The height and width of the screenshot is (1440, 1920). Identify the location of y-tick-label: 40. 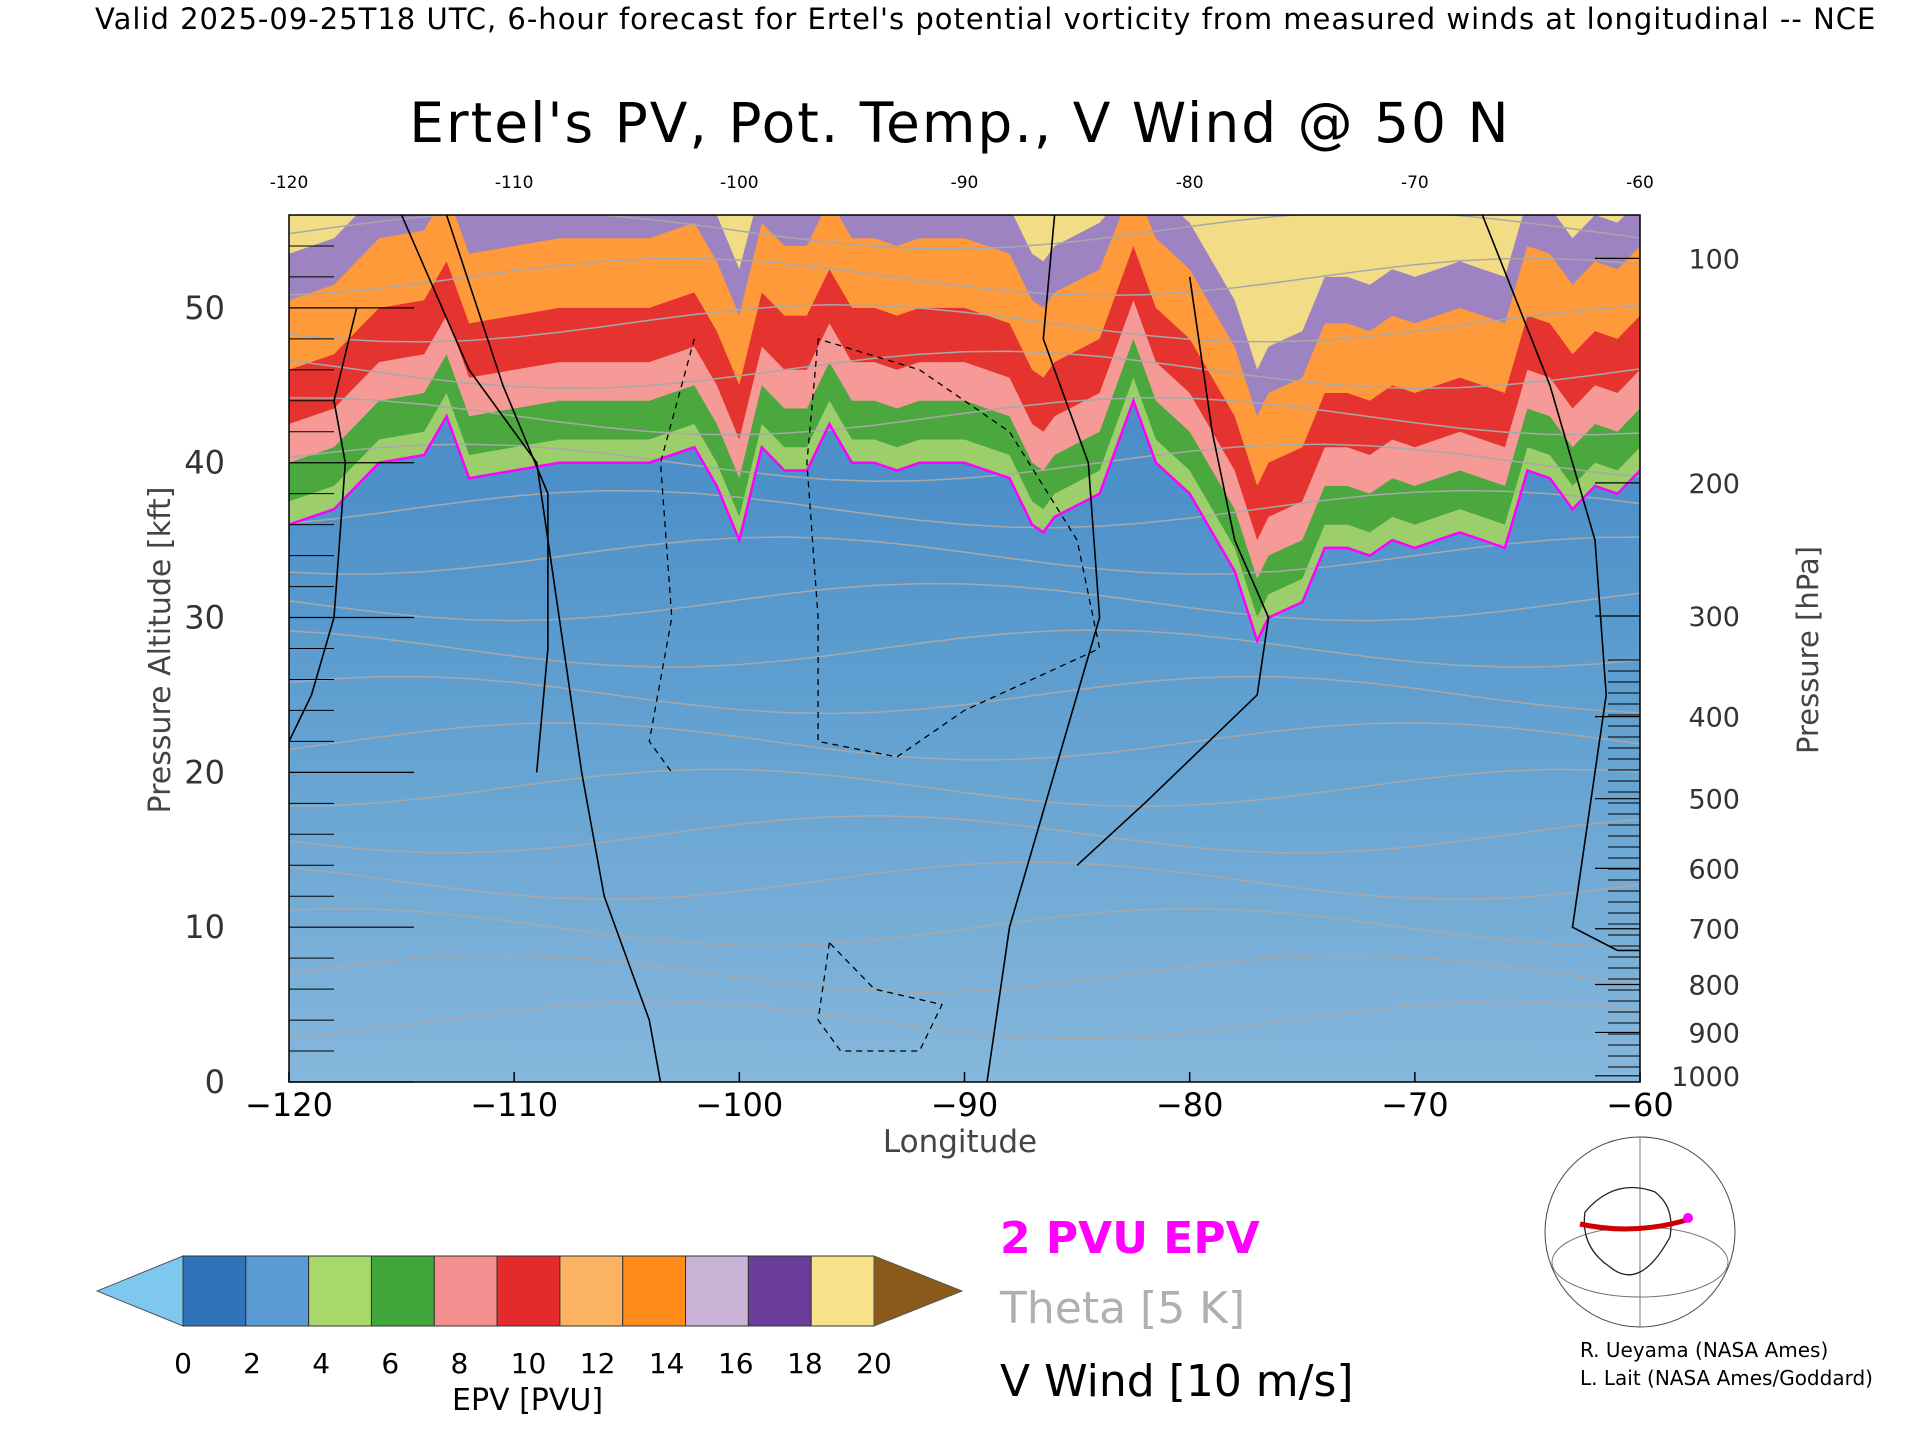
(204, 463).